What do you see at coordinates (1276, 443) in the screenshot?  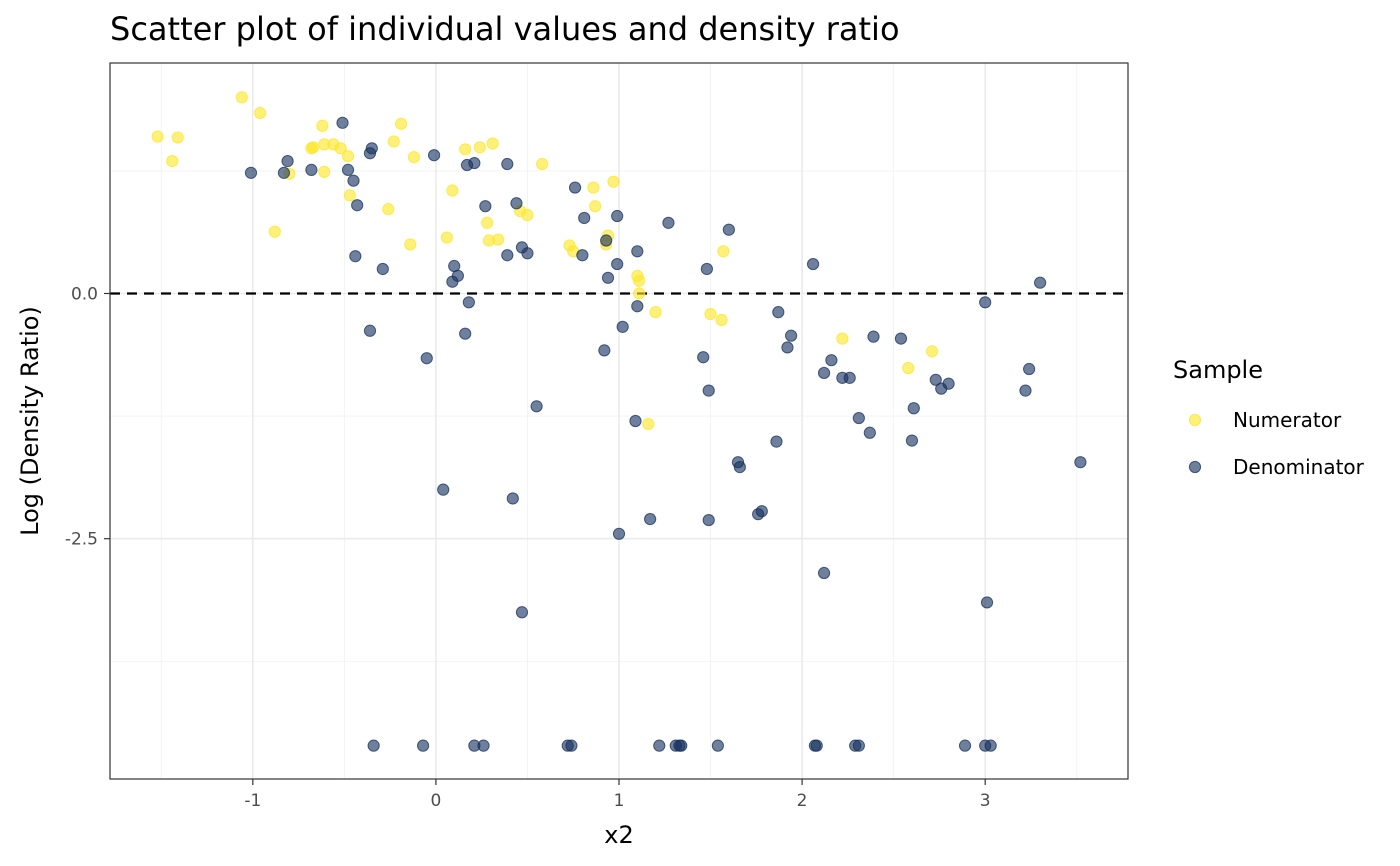 I see `legend-items: Numerator Denominator` at bounding box center [1276, 443].